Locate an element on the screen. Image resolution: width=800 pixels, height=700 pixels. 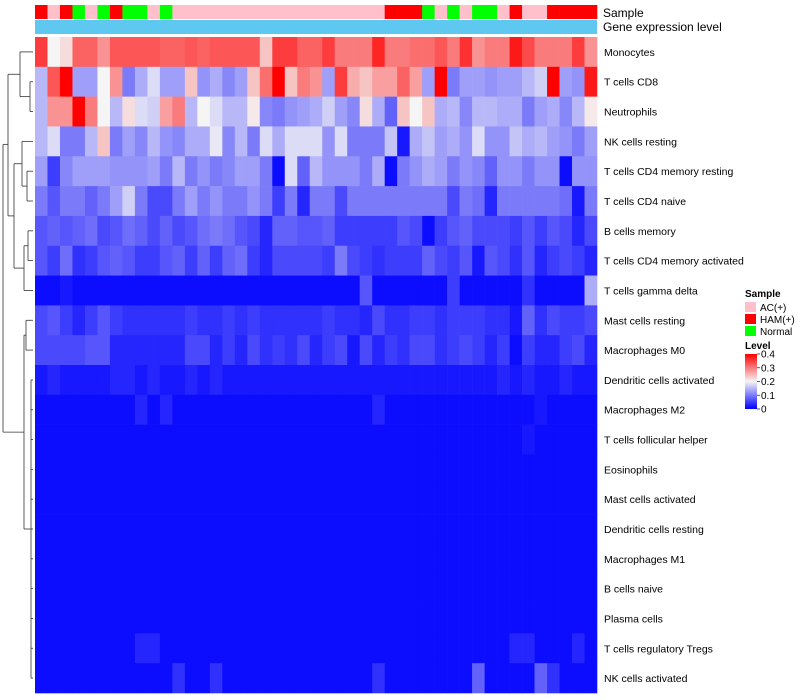
sample-annotation-cell is located at coordinates (366, 12).